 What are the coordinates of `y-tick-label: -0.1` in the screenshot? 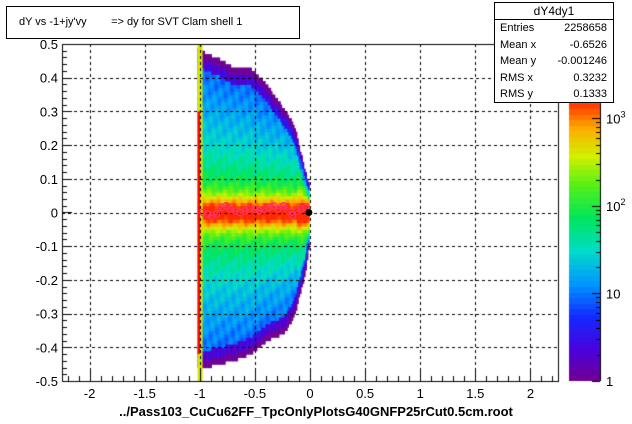 It's located at (47, 246).